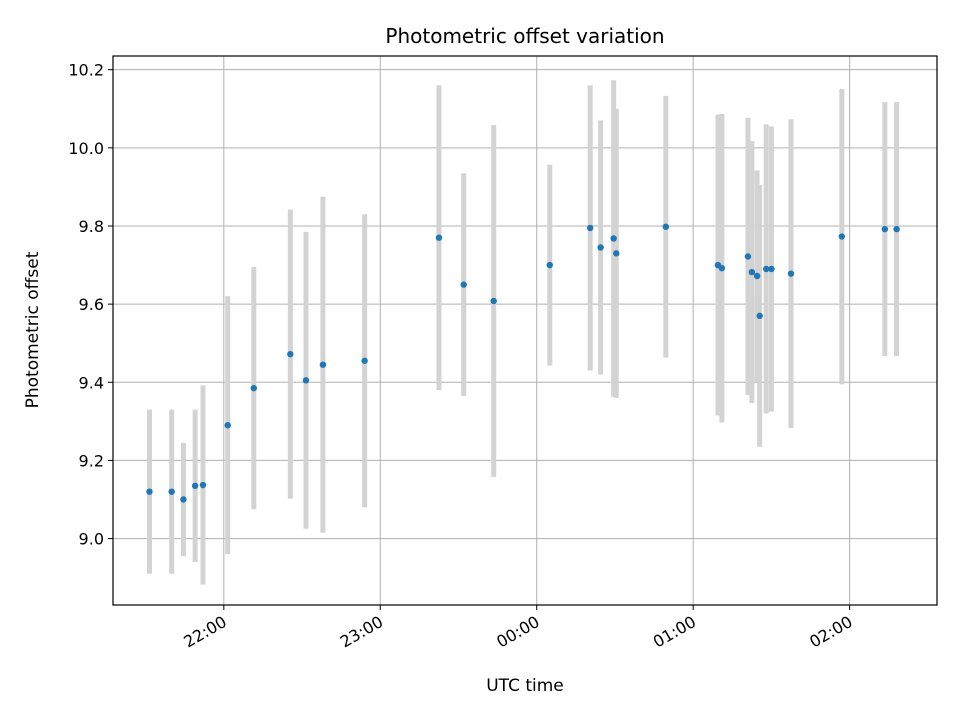 This screenshot has width=960, height=720. What do you see at coordinates (86, 70) in the screenshot?
I see `y-tick-label: 10.2` at bounding box center [86, 70].